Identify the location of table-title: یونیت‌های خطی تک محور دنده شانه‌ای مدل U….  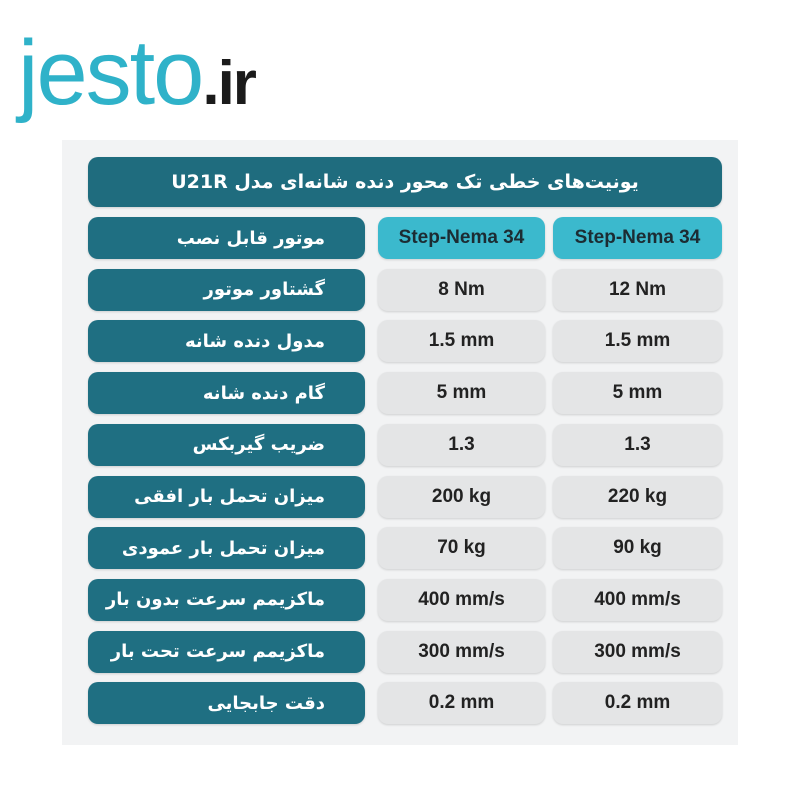
(405, 182).